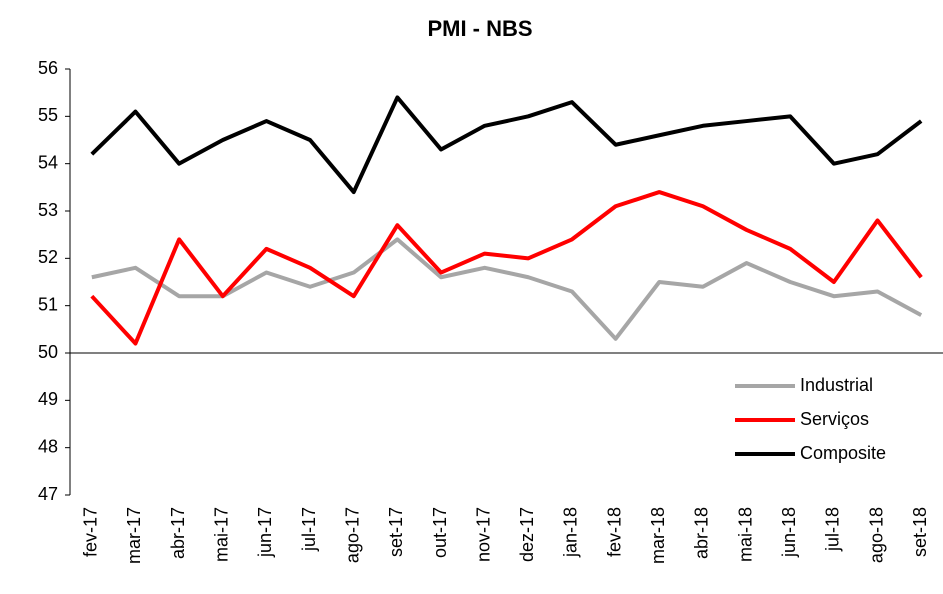  I want to click on x-tick-label: set-17, so click(396, 532).